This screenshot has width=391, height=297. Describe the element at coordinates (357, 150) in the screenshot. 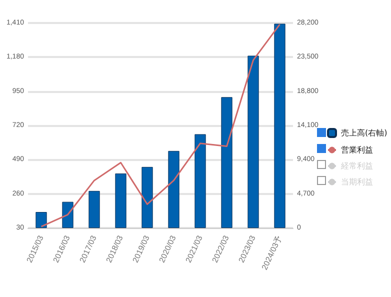

I see `legend-label: 営業利益` at that location.